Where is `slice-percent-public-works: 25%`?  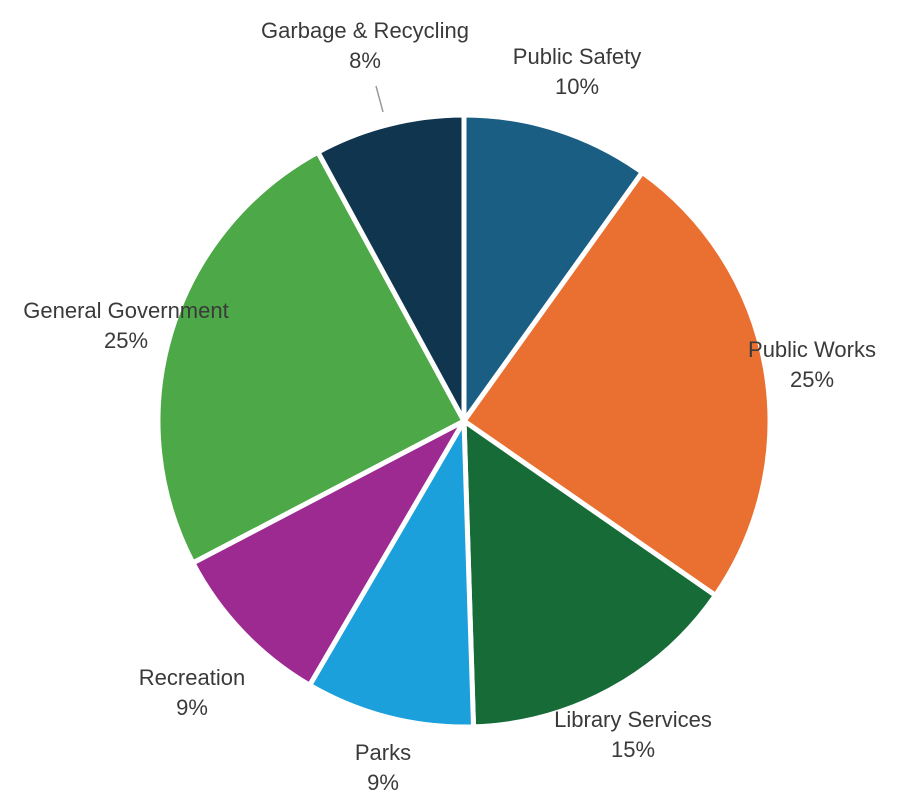
slice-percent-public-works: 25% is located at coordinates (812, 379).